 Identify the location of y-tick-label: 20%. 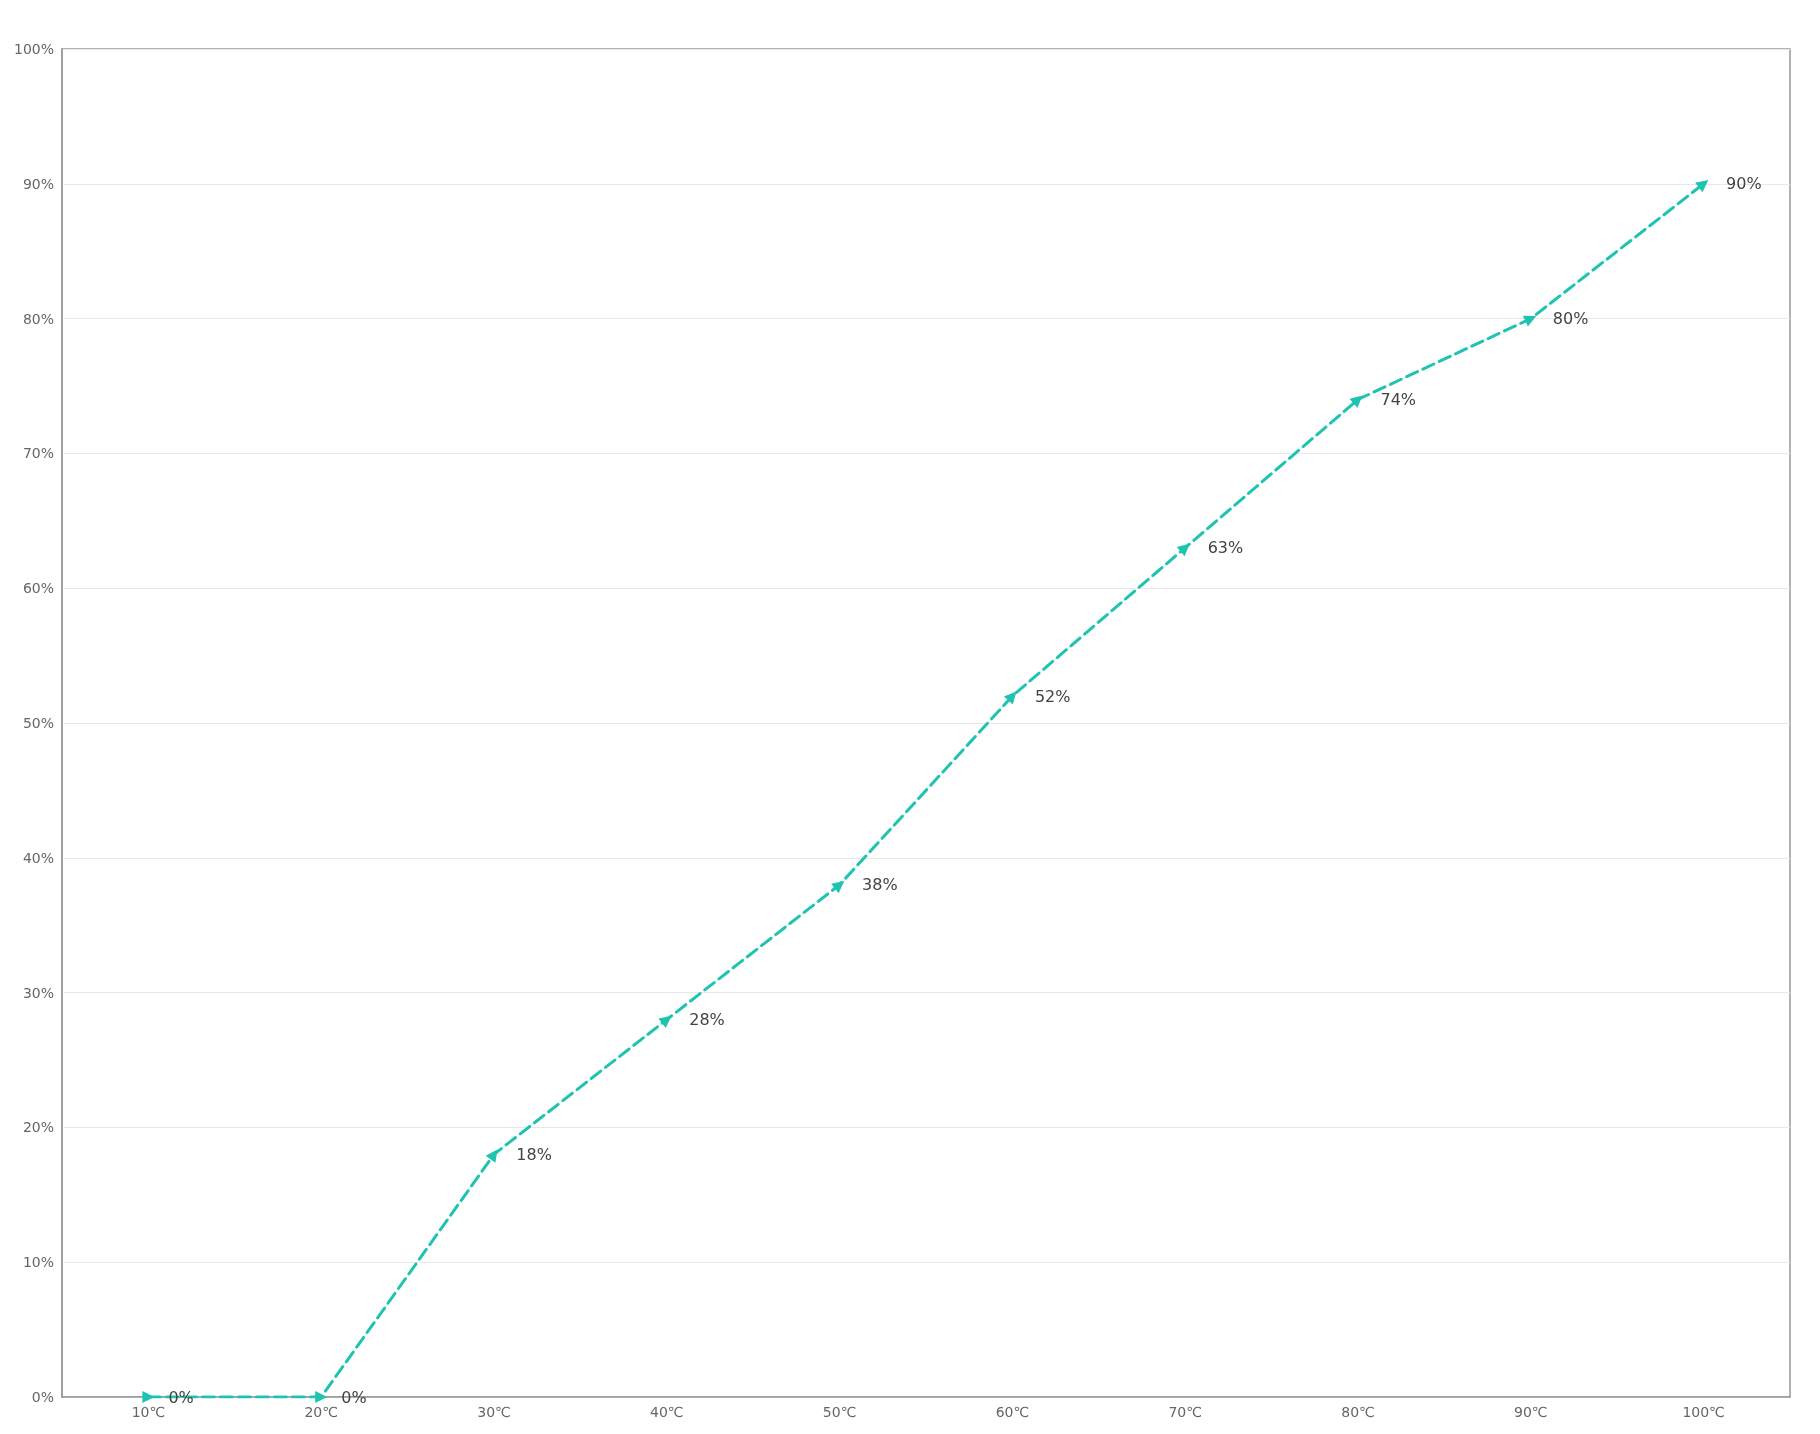
(38, 1127).